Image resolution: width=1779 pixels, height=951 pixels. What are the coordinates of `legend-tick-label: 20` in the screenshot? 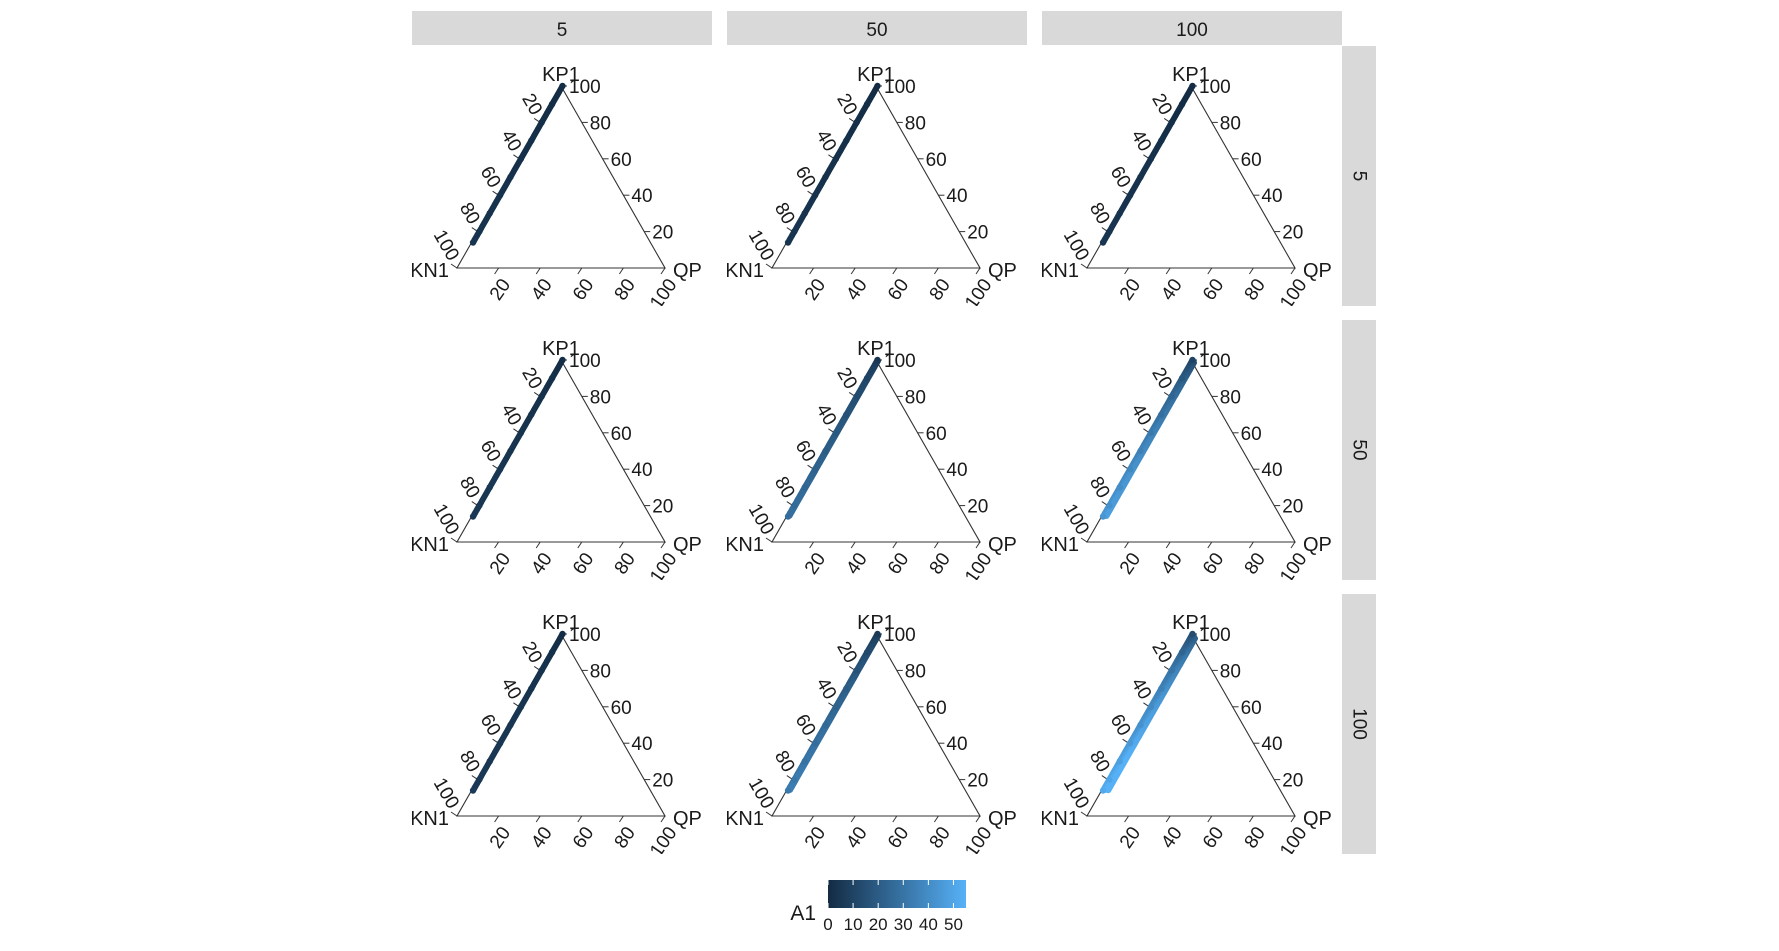 It's located at (878, 924).